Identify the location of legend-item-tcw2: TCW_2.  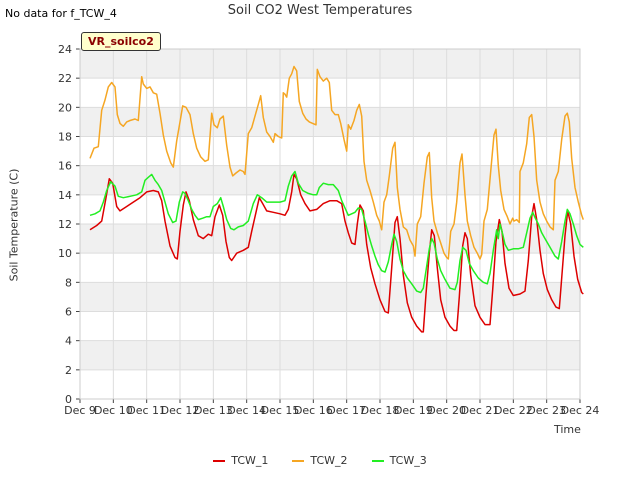
(320, 460).